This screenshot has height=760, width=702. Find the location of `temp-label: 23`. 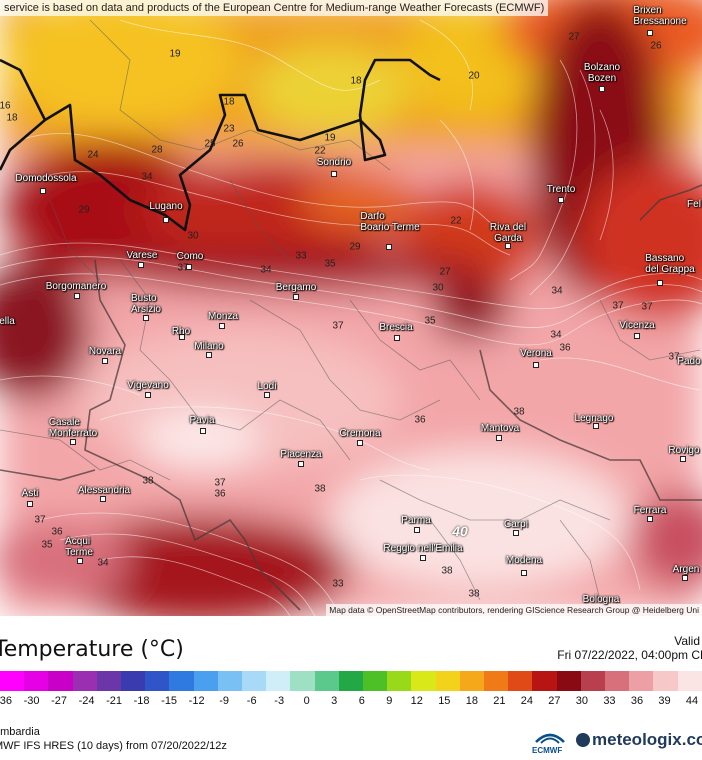

temp-label: 23 is located at coordinates (229, 129).